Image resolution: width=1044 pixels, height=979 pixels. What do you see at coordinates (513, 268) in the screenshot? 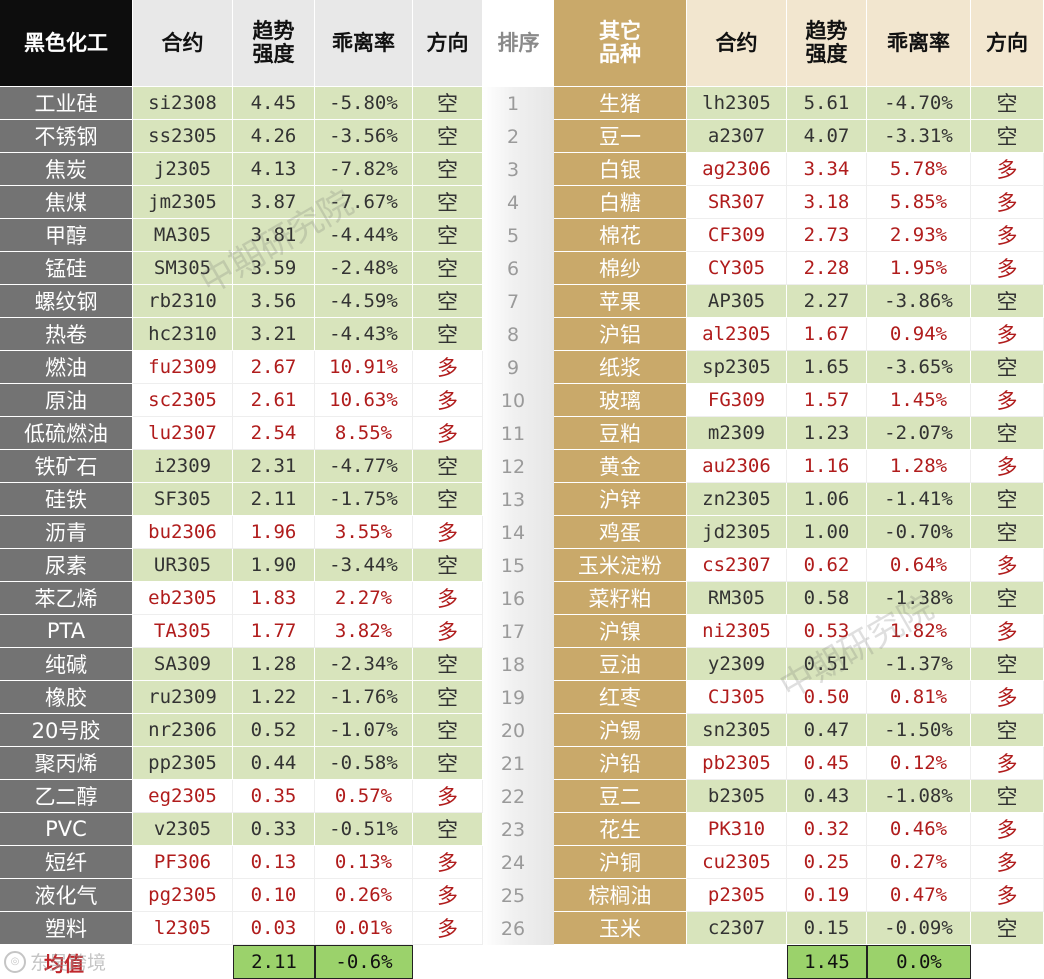
I see `rank-number: 6` at bounding box center [513, 268].